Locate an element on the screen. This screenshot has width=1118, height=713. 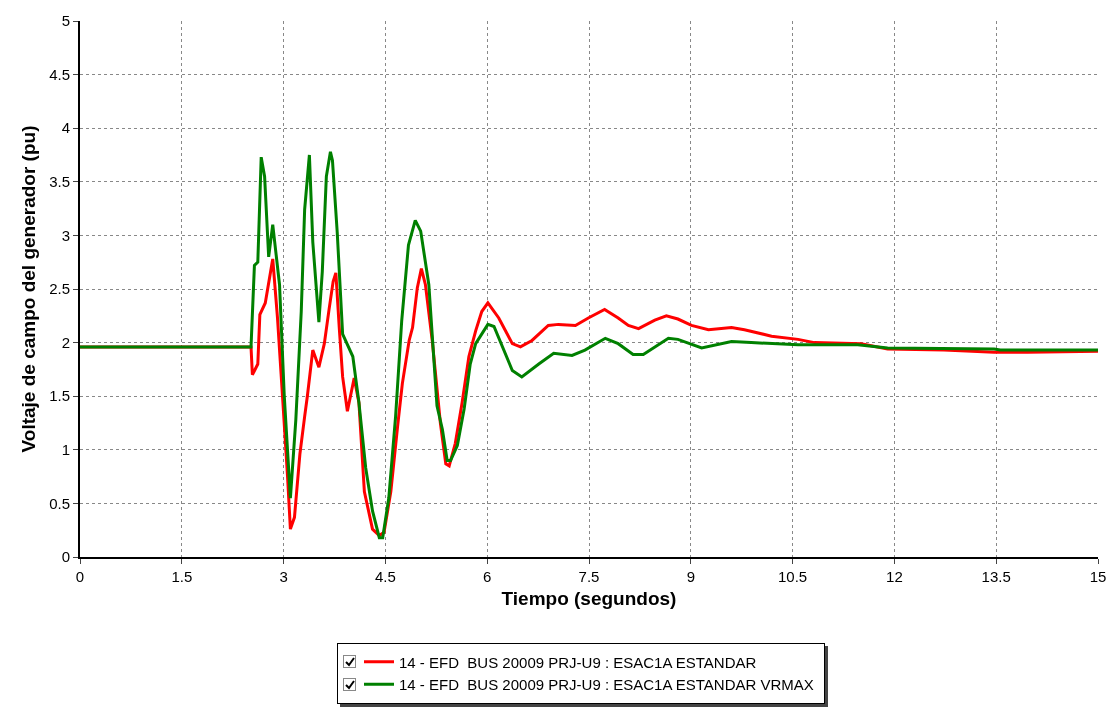
y-tick-label: 0.5 is located at coordinates (59, 503).